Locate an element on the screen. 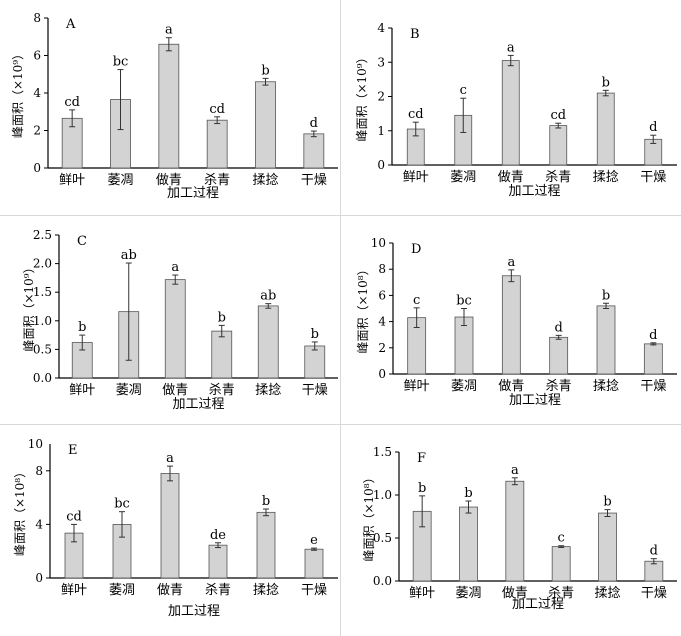 This screenshot has height=636, width=681. y-tick-label: 1.5 is located at coordinates (382, 452).